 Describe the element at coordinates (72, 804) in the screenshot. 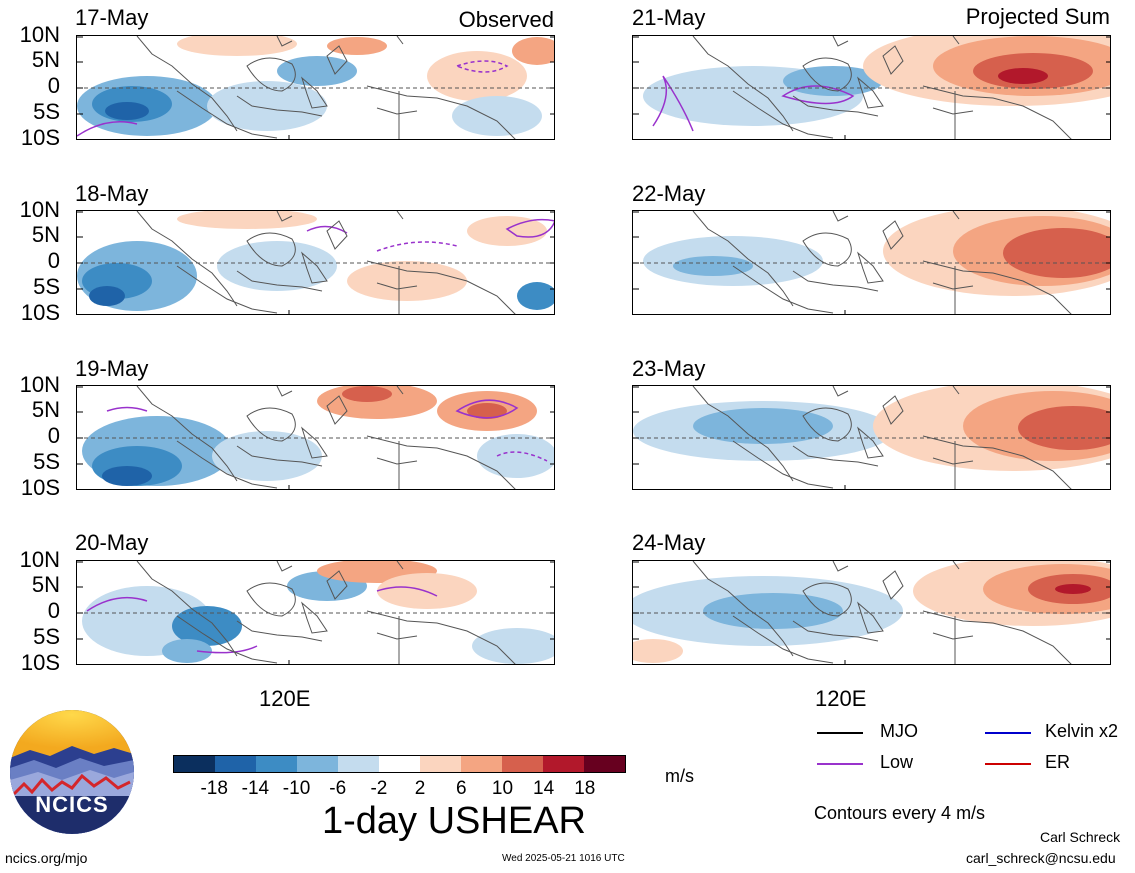

I see `logo-text: NCICS` at that location.